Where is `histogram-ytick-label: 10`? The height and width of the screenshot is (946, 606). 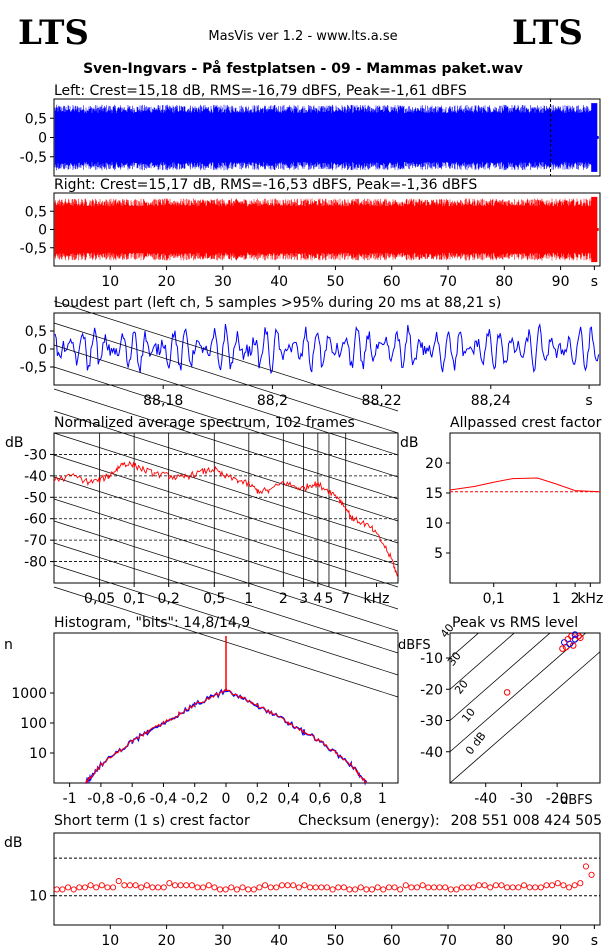 histogram-ytick-label: 10 is located at coordinates (38, 754).